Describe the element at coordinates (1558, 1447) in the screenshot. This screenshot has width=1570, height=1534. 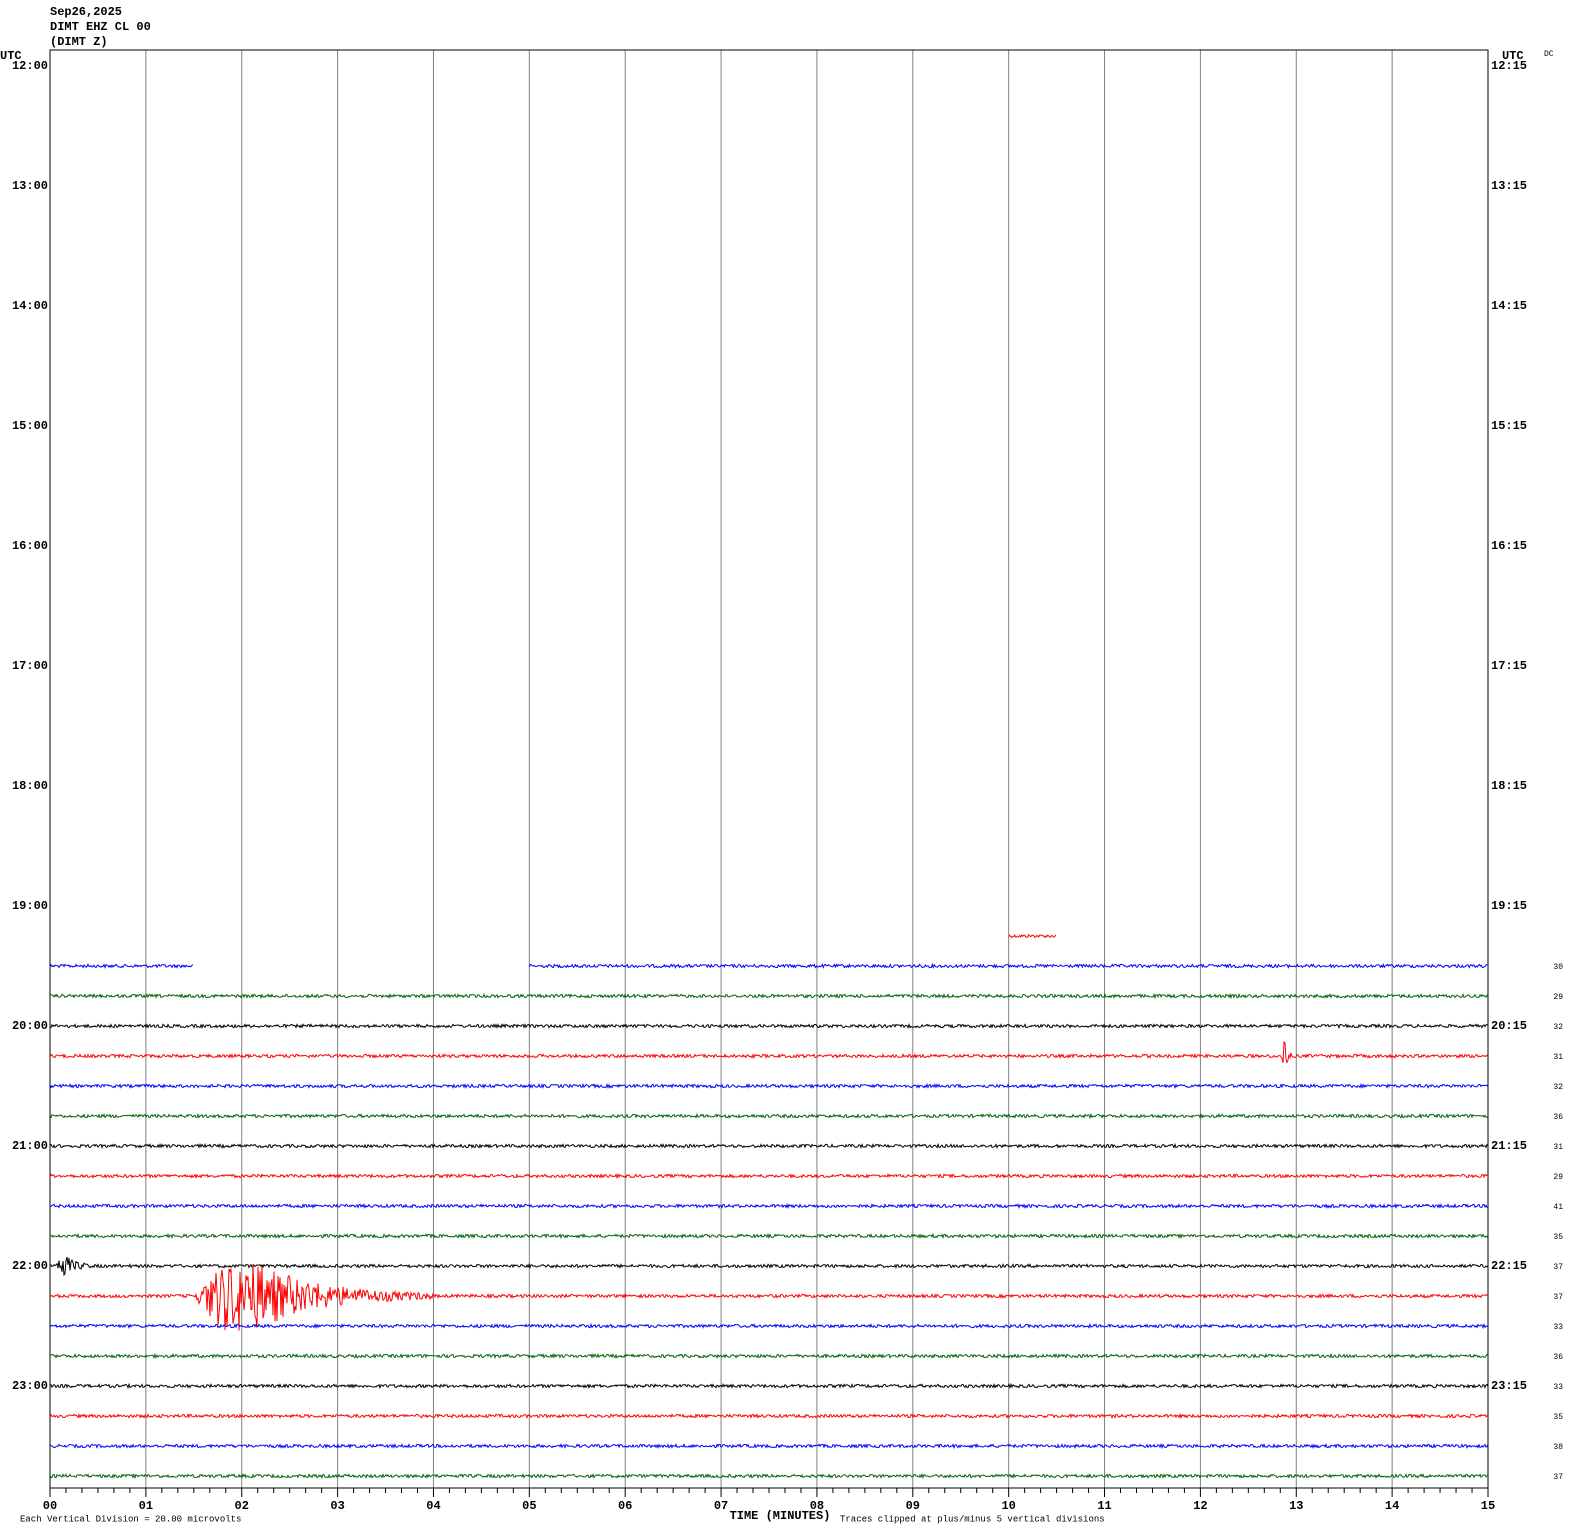
I see `trace-label: 38` at that location.